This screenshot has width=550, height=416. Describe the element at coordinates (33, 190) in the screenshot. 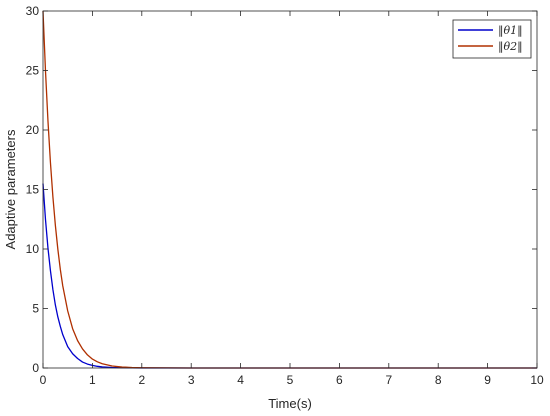

I see `y-tick-label: 15` at that location.